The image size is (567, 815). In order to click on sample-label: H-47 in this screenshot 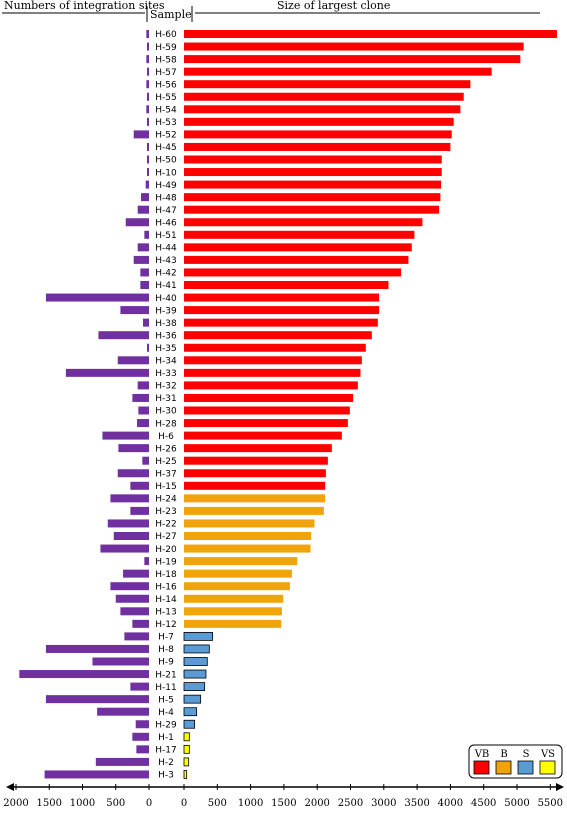, I will do `click(165, 211)`.